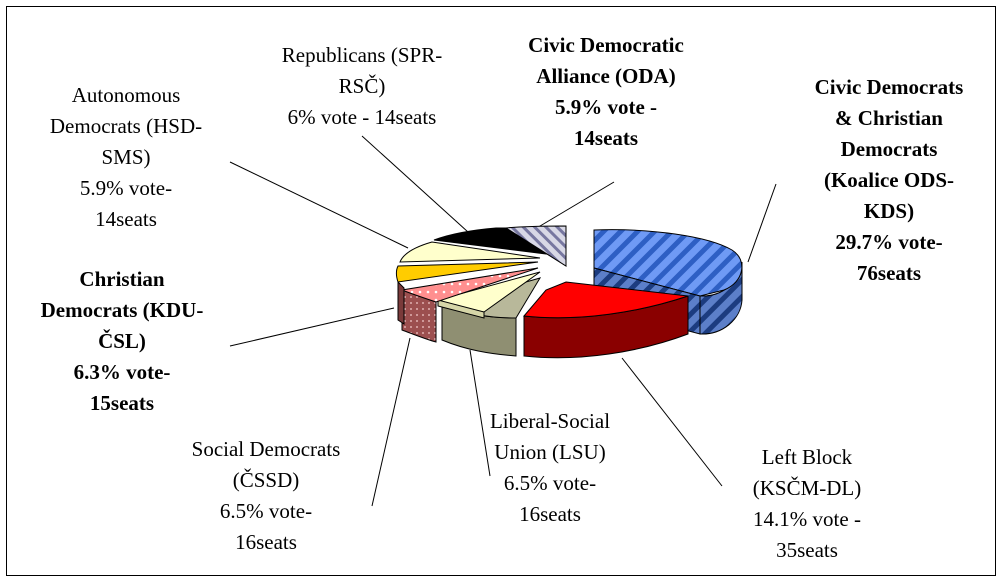 The image size is (1002, 582). What do you see at coordinates (668, 263) in the screenshot?
I see `slice-ods-kds-top` at bounding box center [668, 263].